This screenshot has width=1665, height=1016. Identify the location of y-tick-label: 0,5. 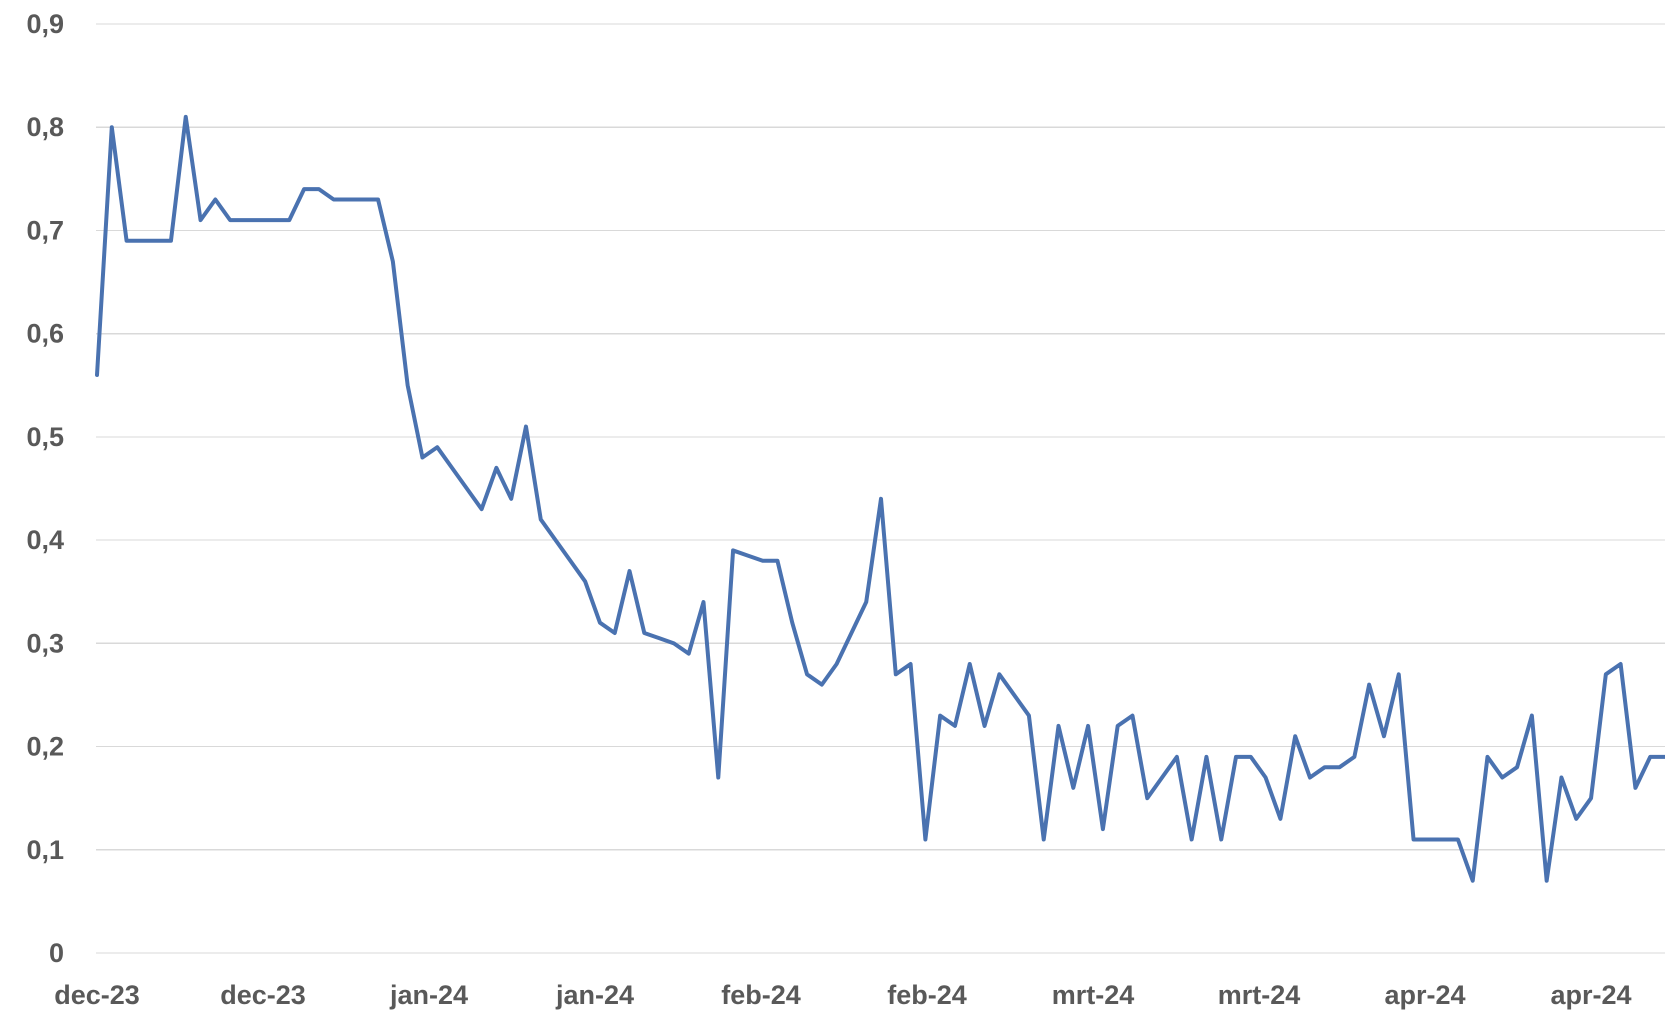
(45, 437).